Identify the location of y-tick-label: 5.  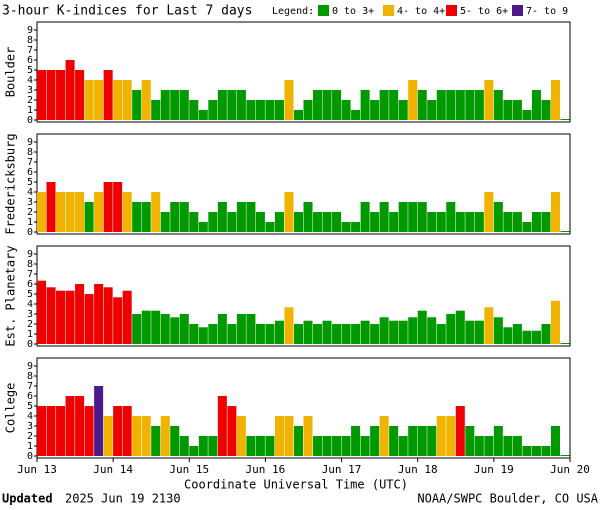
(30, 406).